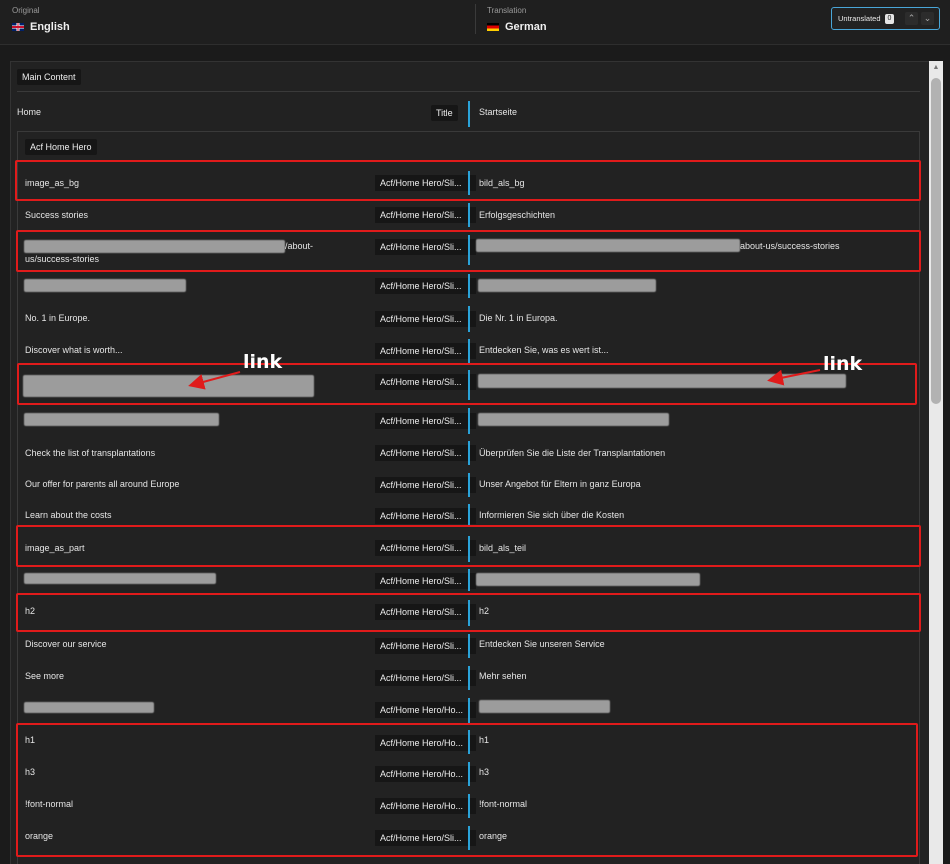 Image resolution: width=950 pixels, height=864 pixels. I want to click on target-text: !font-normal, so click(503, 804).